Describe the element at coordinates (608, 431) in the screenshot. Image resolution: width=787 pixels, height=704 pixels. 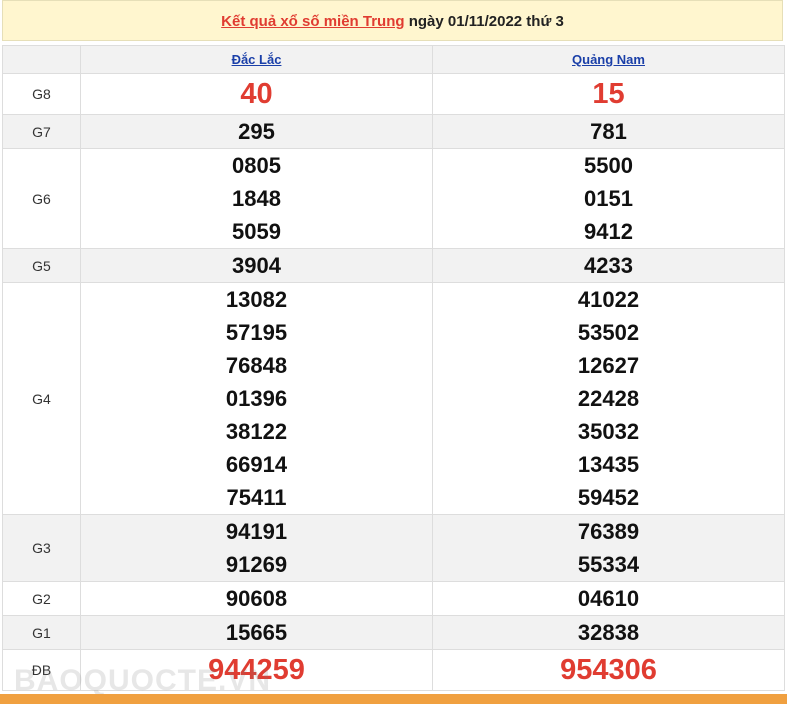
I see `winning-number: 35032` at that location.